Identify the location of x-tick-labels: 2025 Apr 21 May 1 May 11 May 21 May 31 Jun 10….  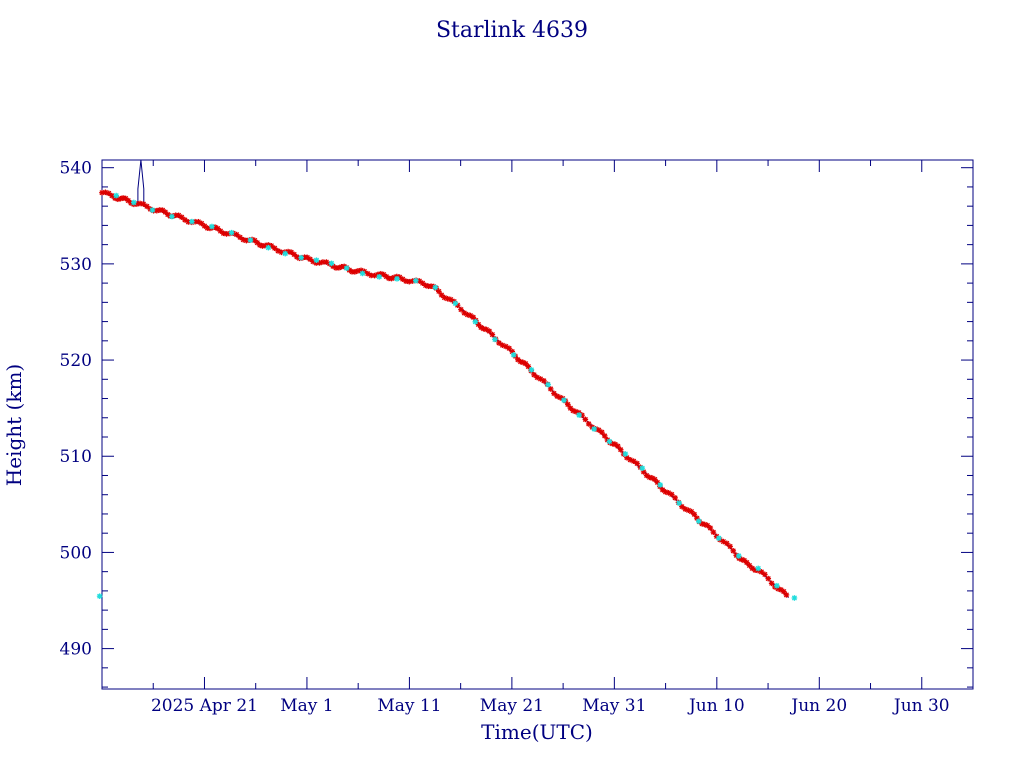
(550, 706).